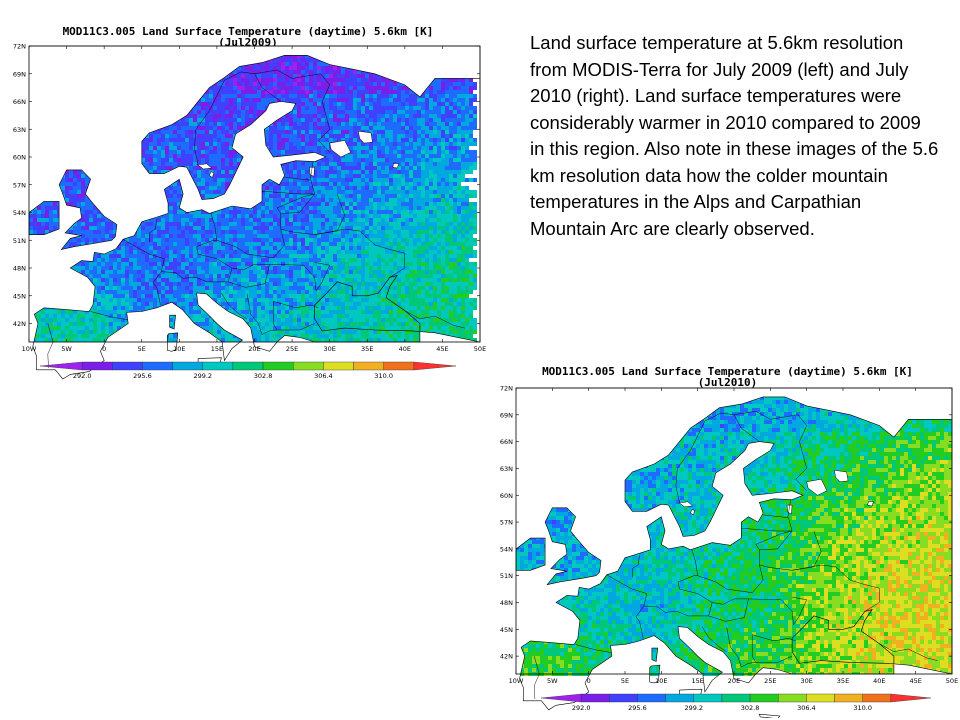 The image size is (960, 720). What do you see at coordinates (581, 708) in the screenshot?
I see `colorbar-label: 292.0` at bounding box center [581, 708].